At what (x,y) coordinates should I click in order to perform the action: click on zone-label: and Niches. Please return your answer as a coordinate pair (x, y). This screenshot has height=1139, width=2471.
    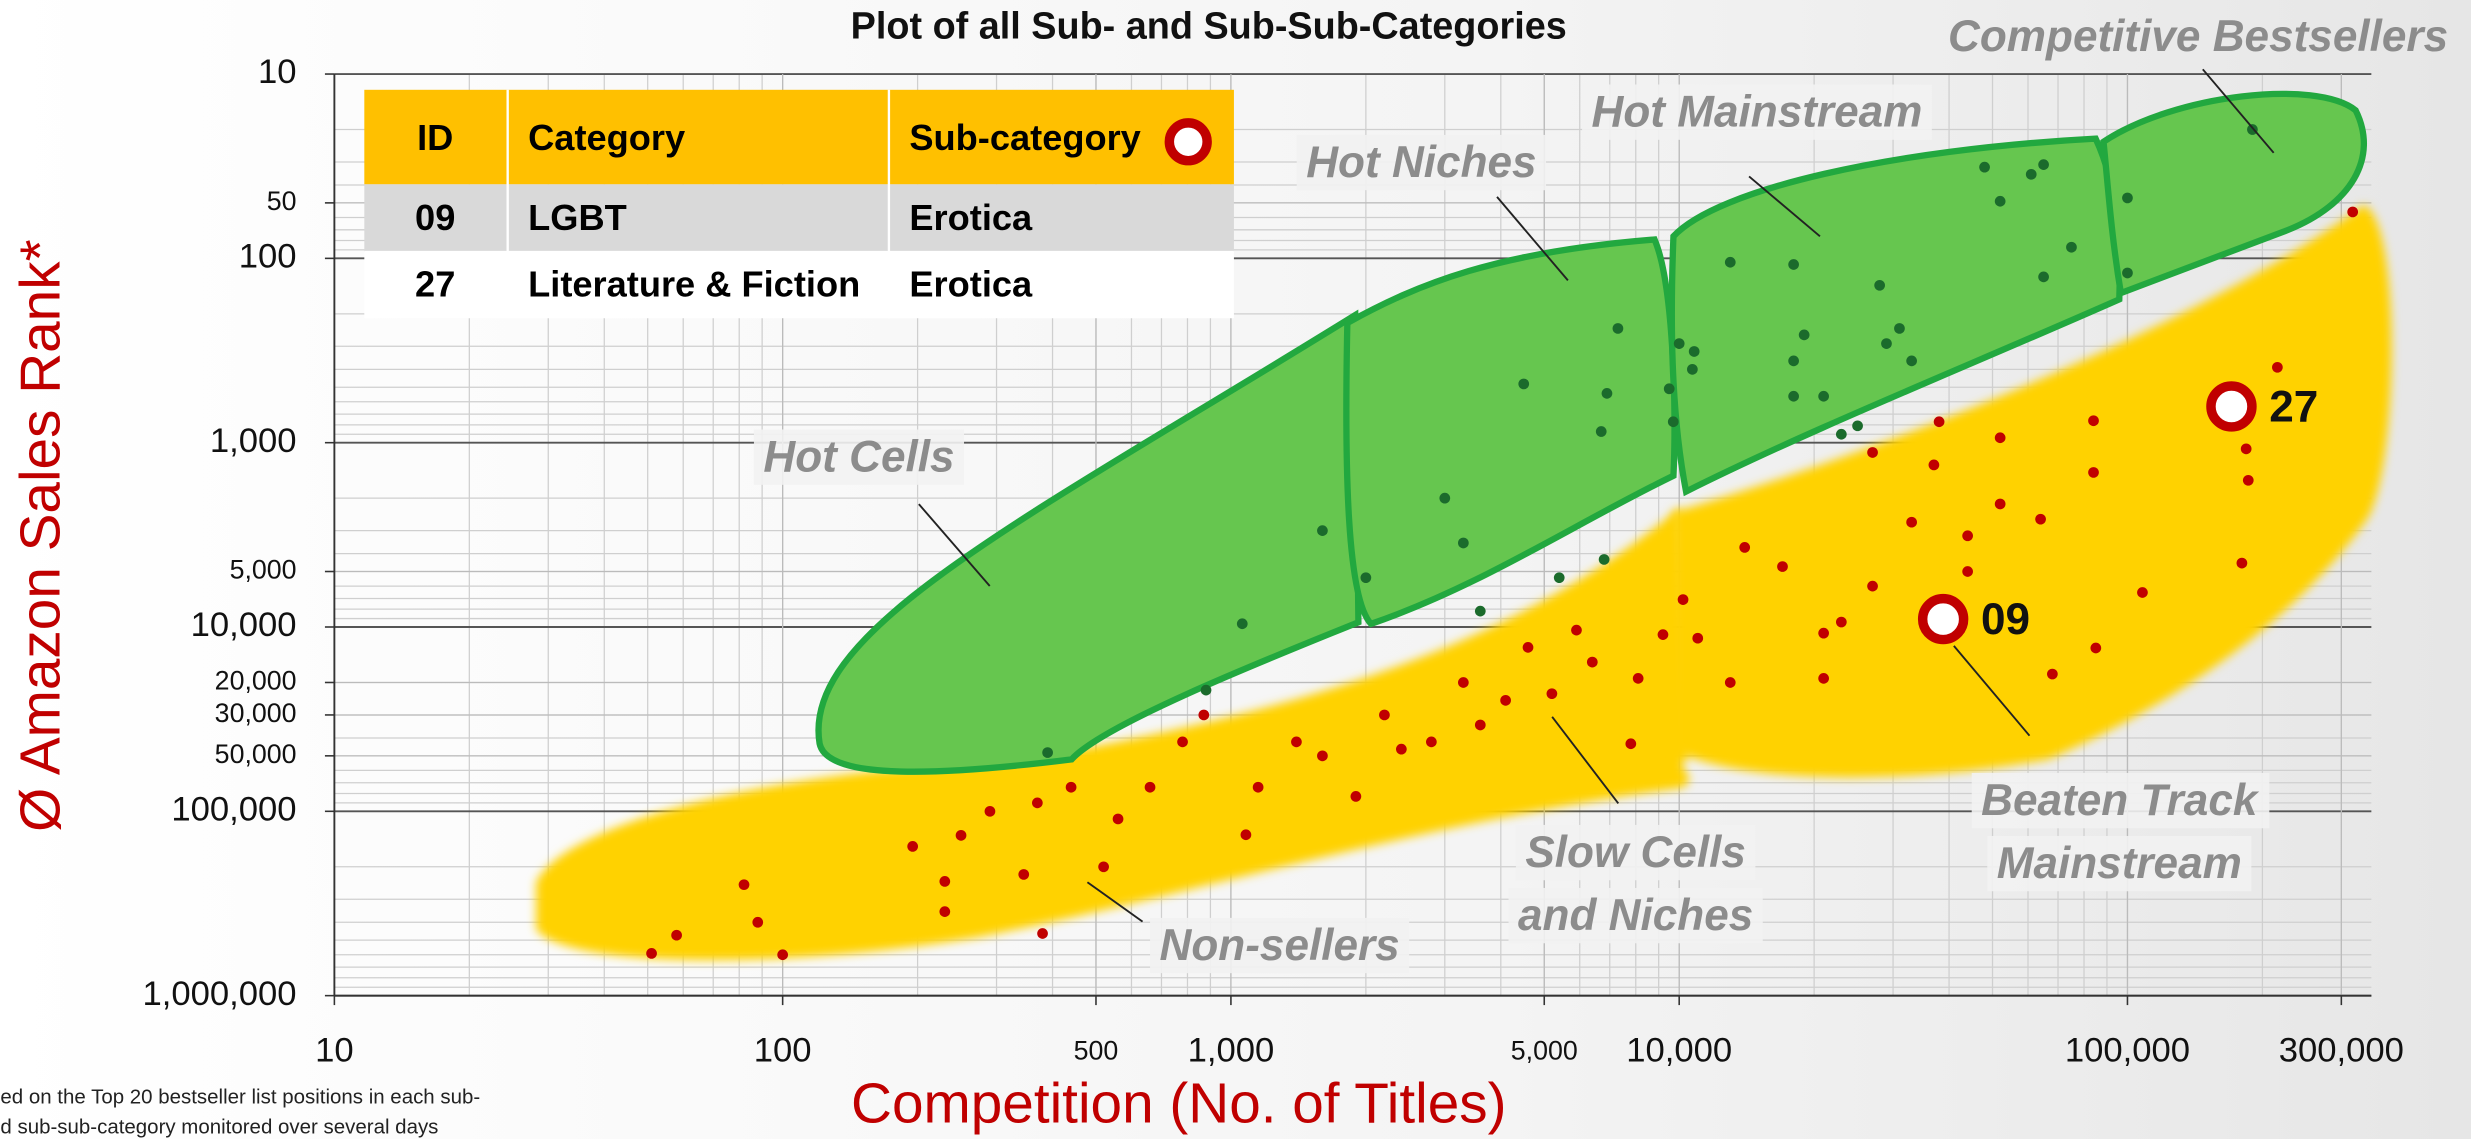
    Looking at the image, I should click on (1635, 915).